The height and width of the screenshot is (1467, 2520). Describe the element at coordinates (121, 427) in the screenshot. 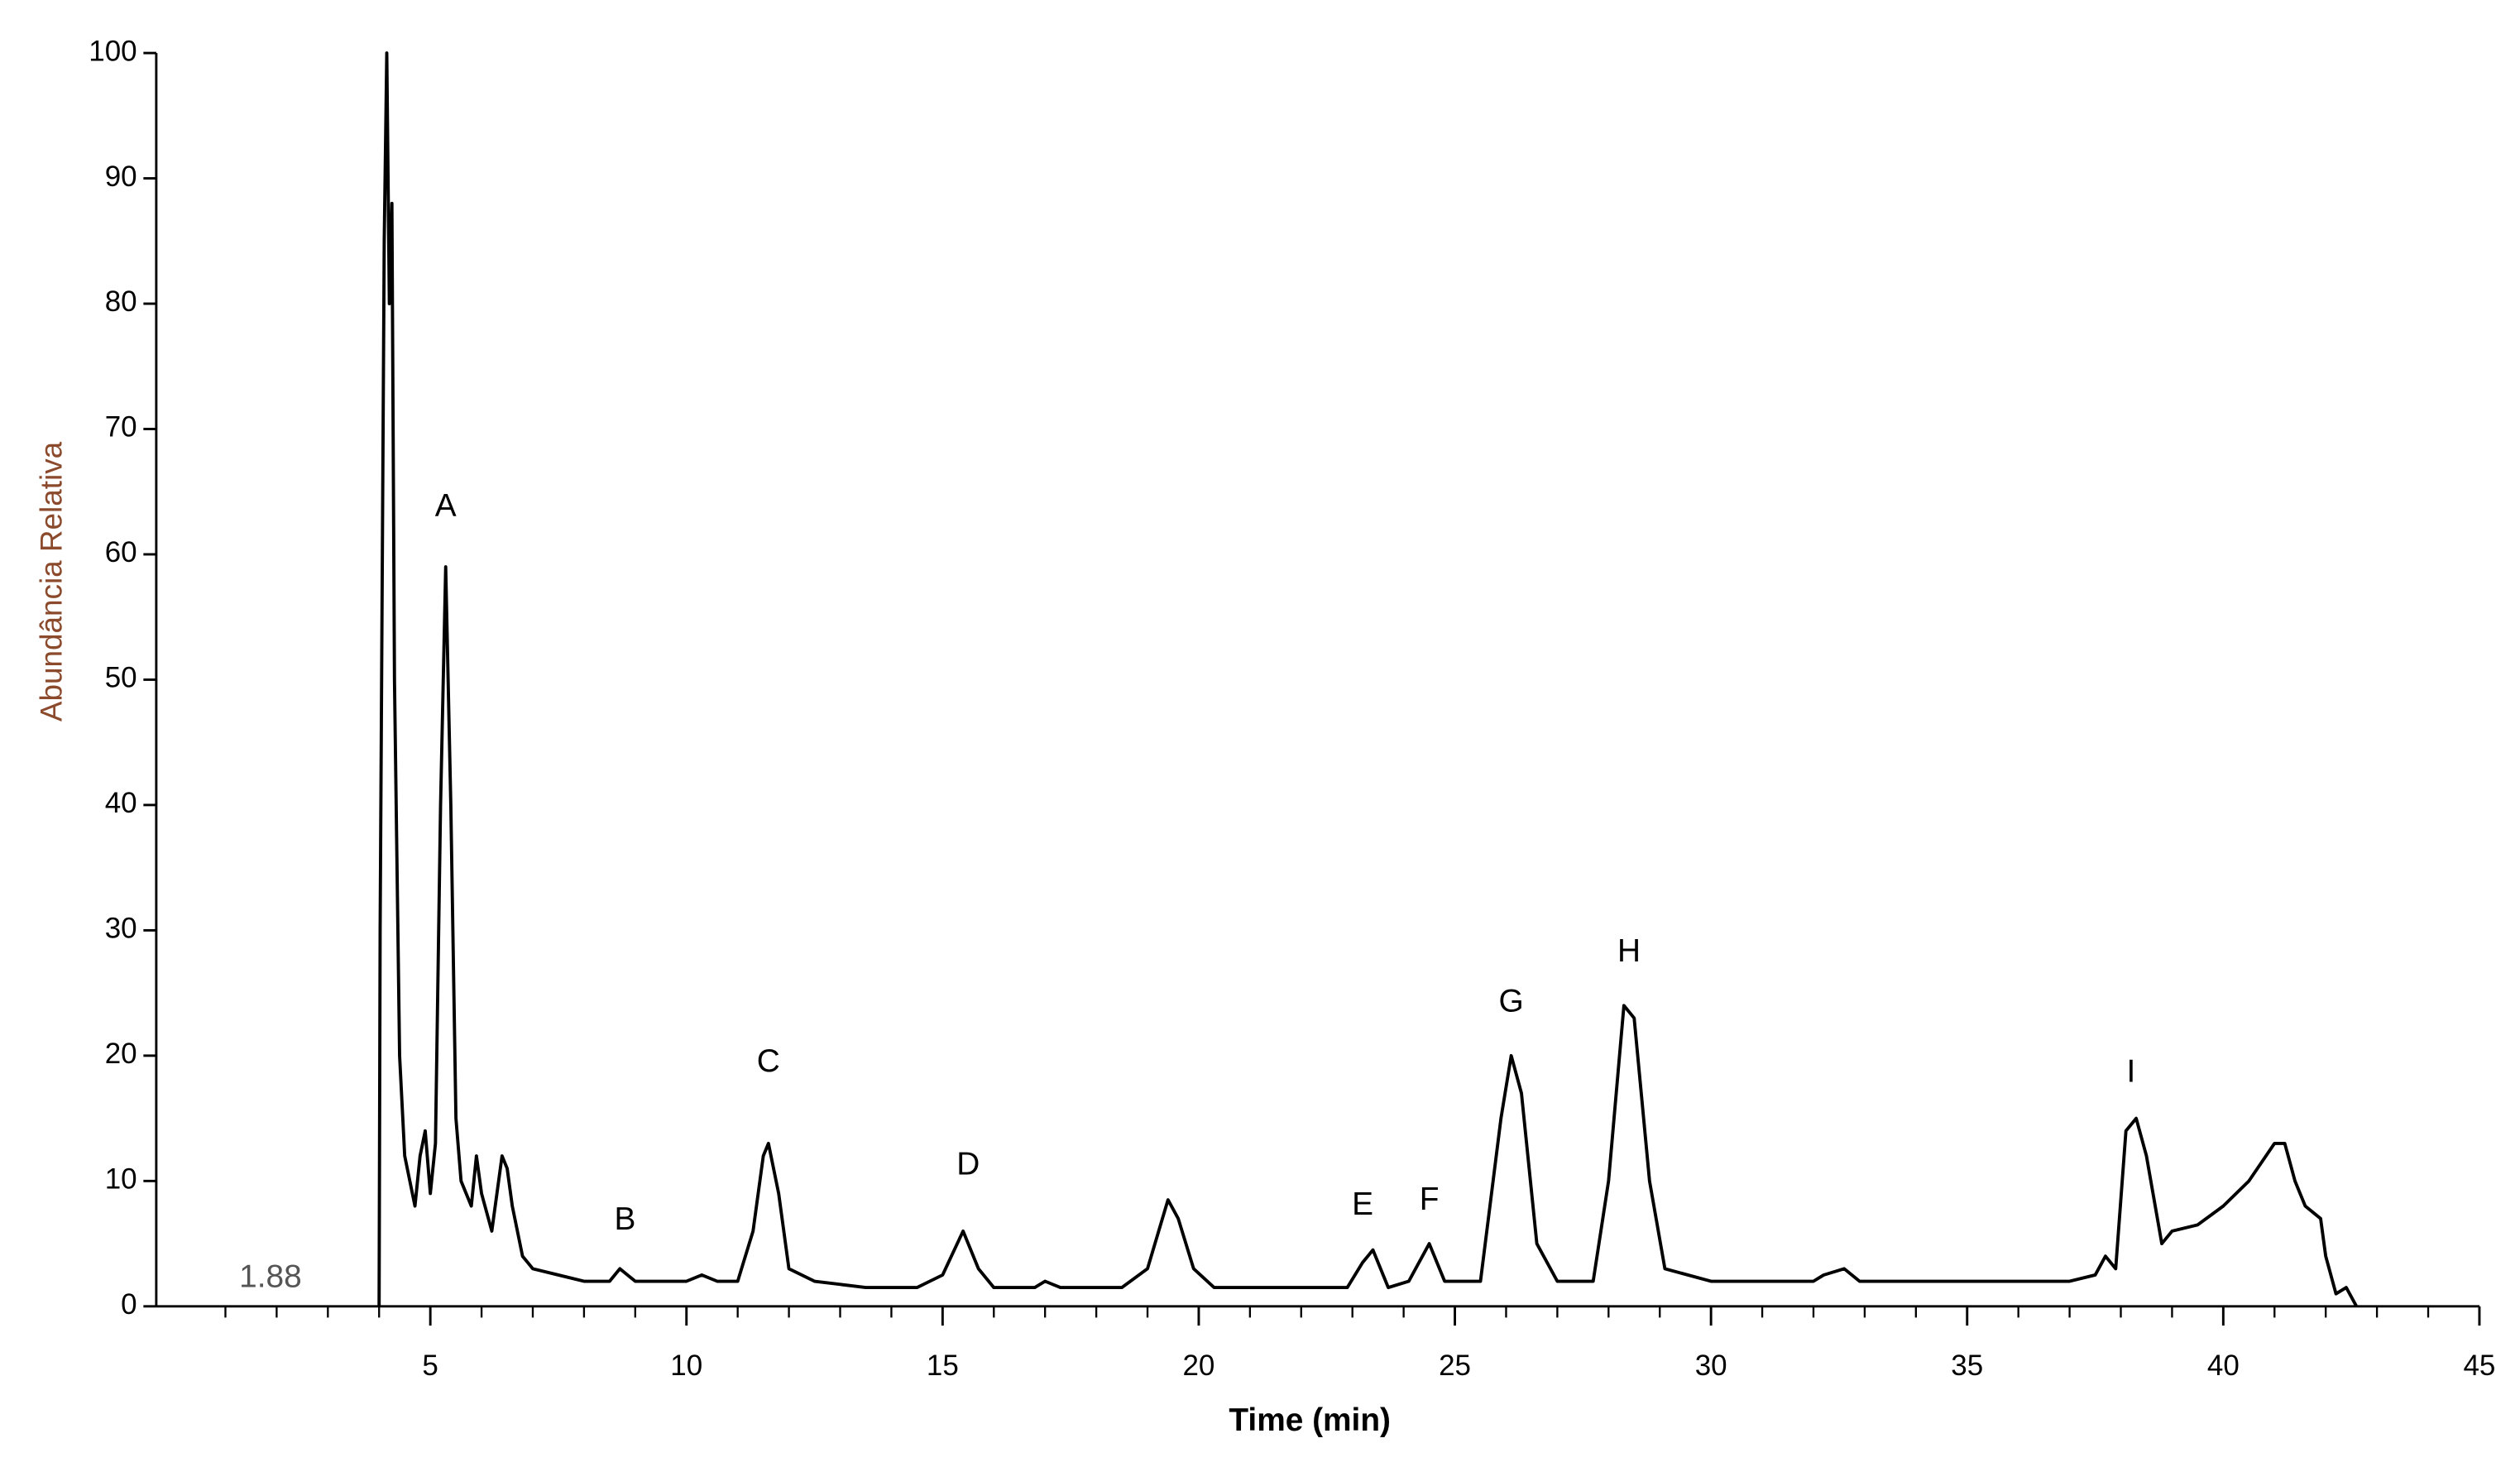

I see `y-tick-label: 70` at that location.